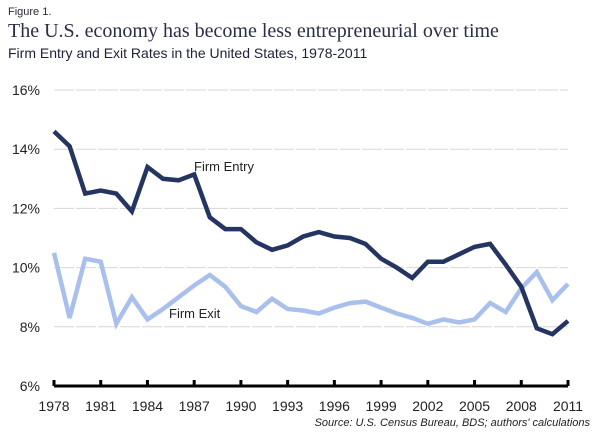 The width and height of the screenshot is (600, 438). Describe the element at coordinates (26, 208) in the screenshot. I see `y-tick-label: 12%` at that location.